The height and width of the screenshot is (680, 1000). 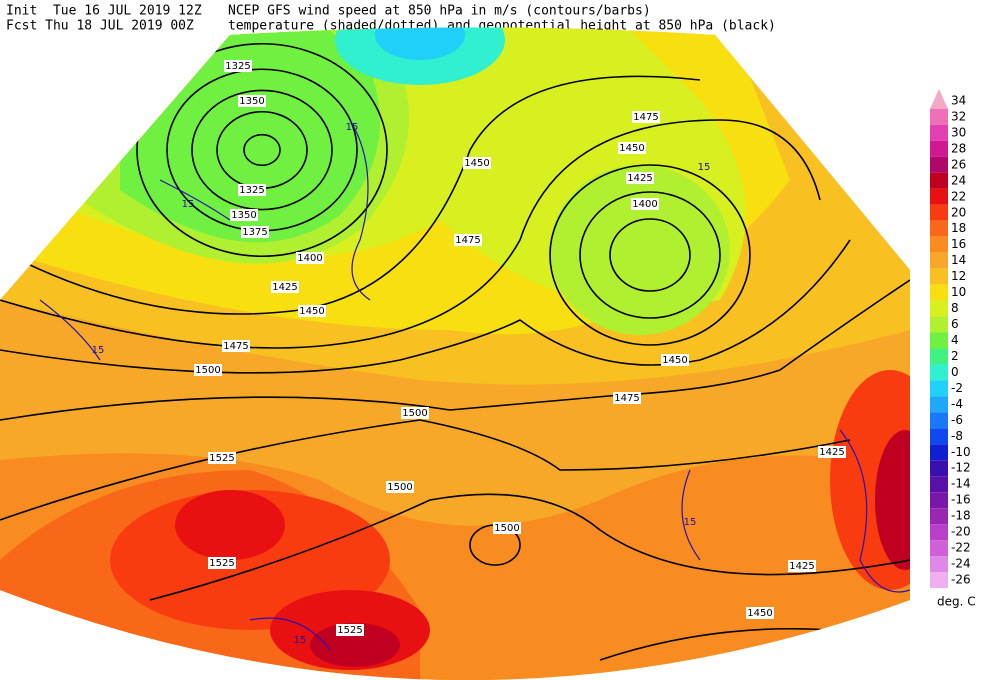 What do you see at coordinates (957, 436) in the screenshot?
I see `colorbar-label: -8` at bounding box center [957, 436].